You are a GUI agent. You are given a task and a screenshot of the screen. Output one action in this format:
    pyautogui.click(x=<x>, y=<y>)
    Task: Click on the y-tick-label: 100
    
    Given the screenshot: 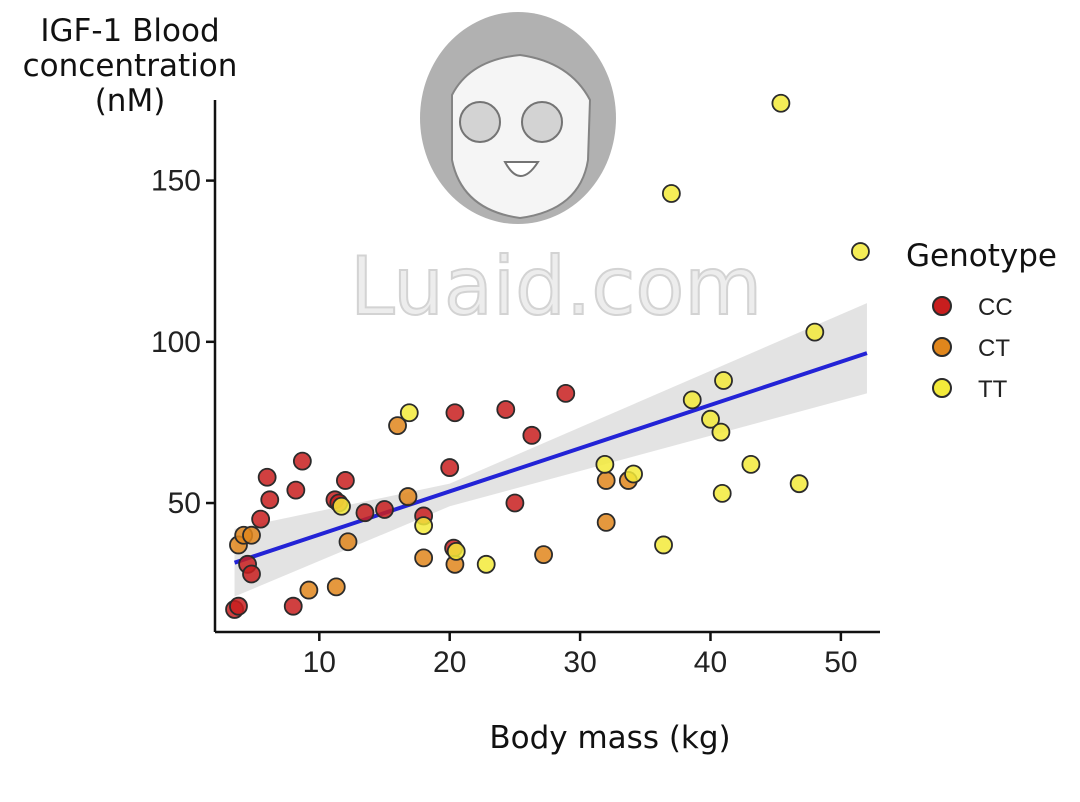 What is the action you would take?
    pyautogui.click(x=176, y=342)
    